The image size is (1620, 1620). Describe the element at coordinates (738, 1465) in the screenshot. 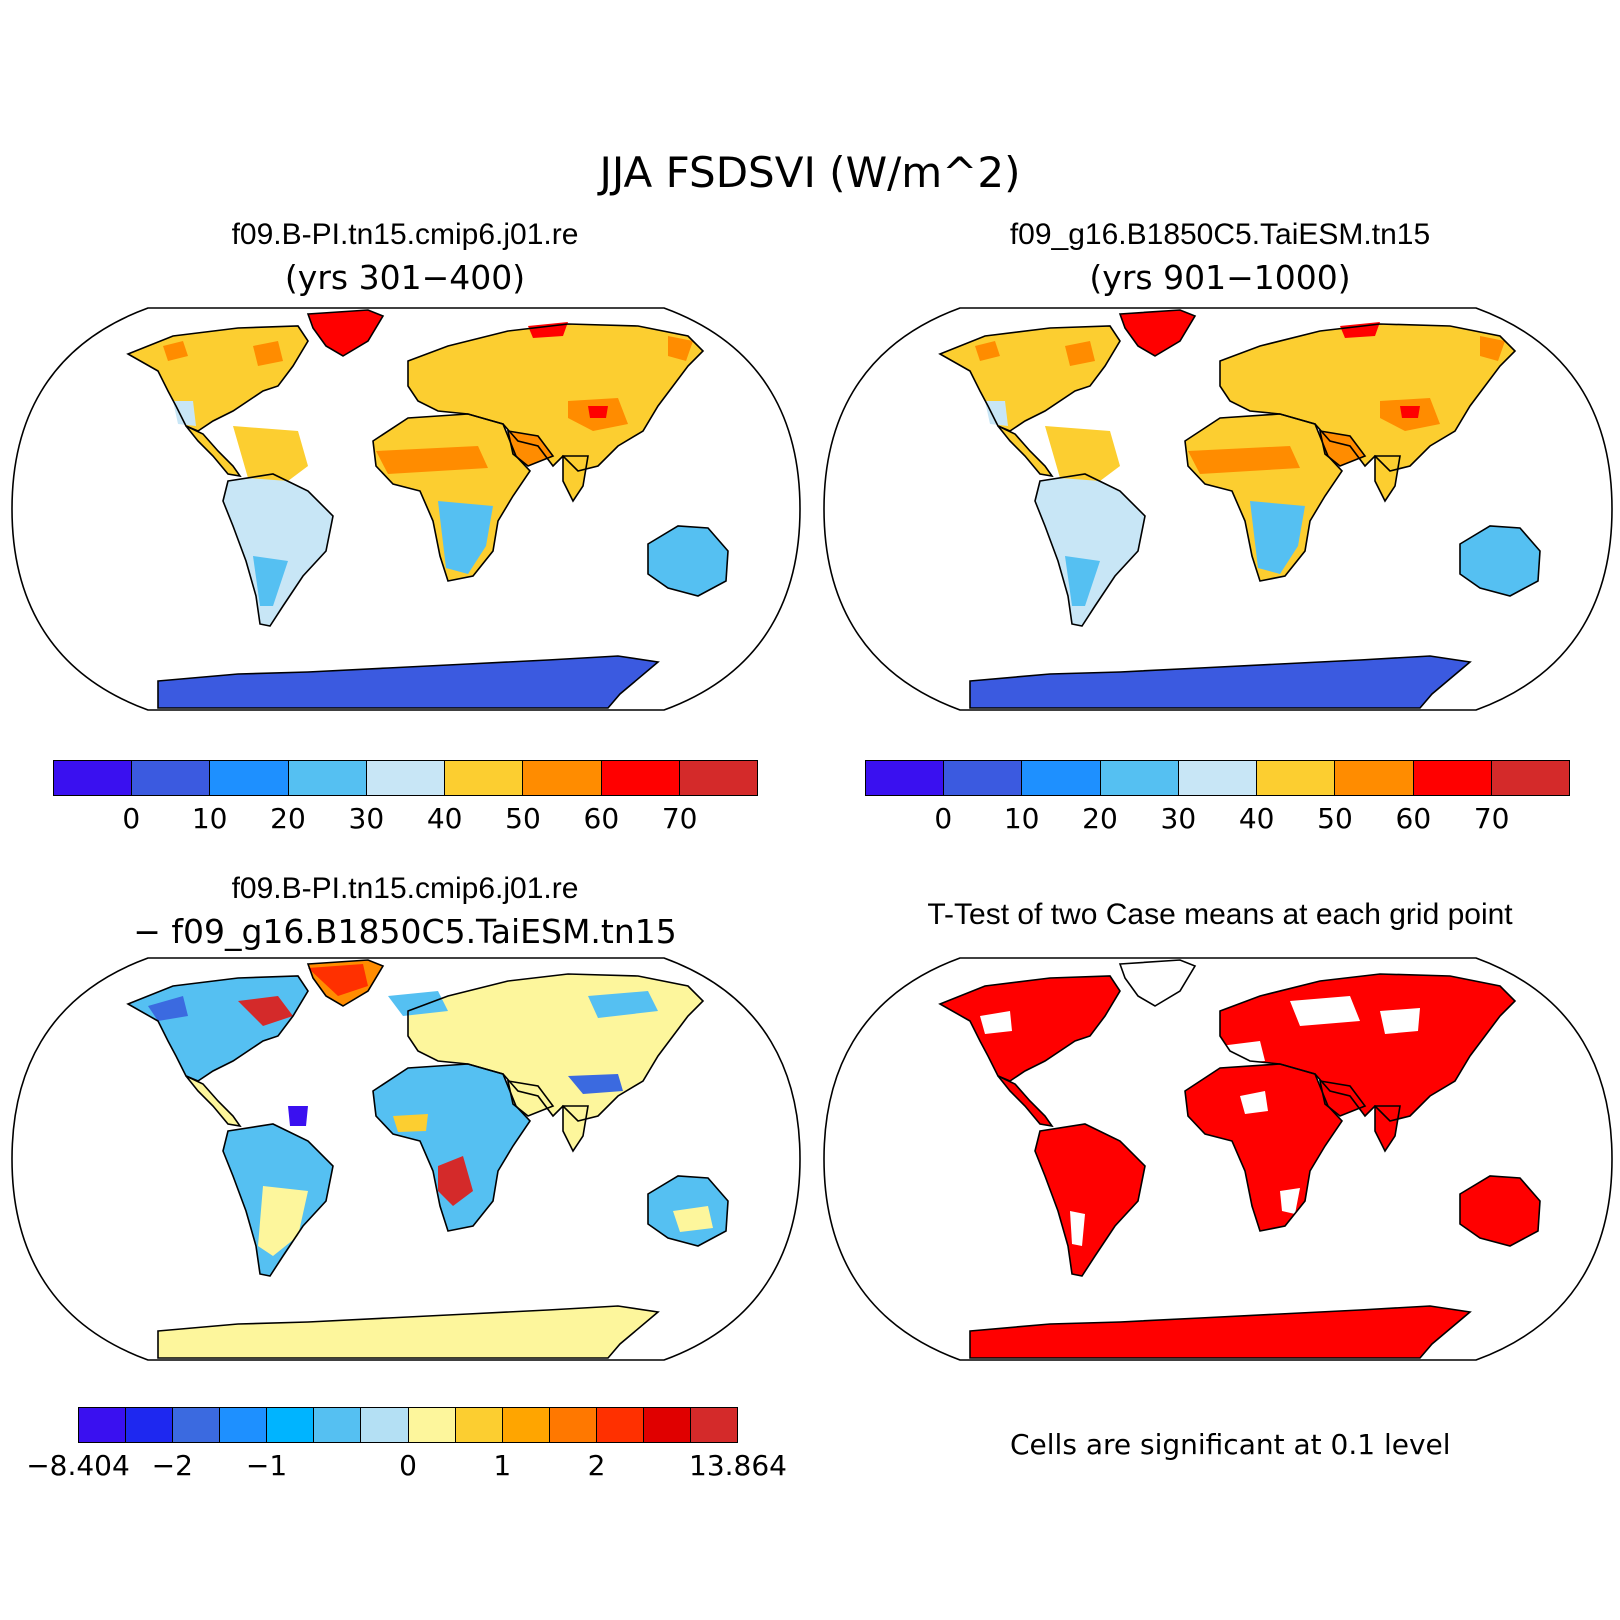

I see `colorbar-tick-label: 13.864` at that location.